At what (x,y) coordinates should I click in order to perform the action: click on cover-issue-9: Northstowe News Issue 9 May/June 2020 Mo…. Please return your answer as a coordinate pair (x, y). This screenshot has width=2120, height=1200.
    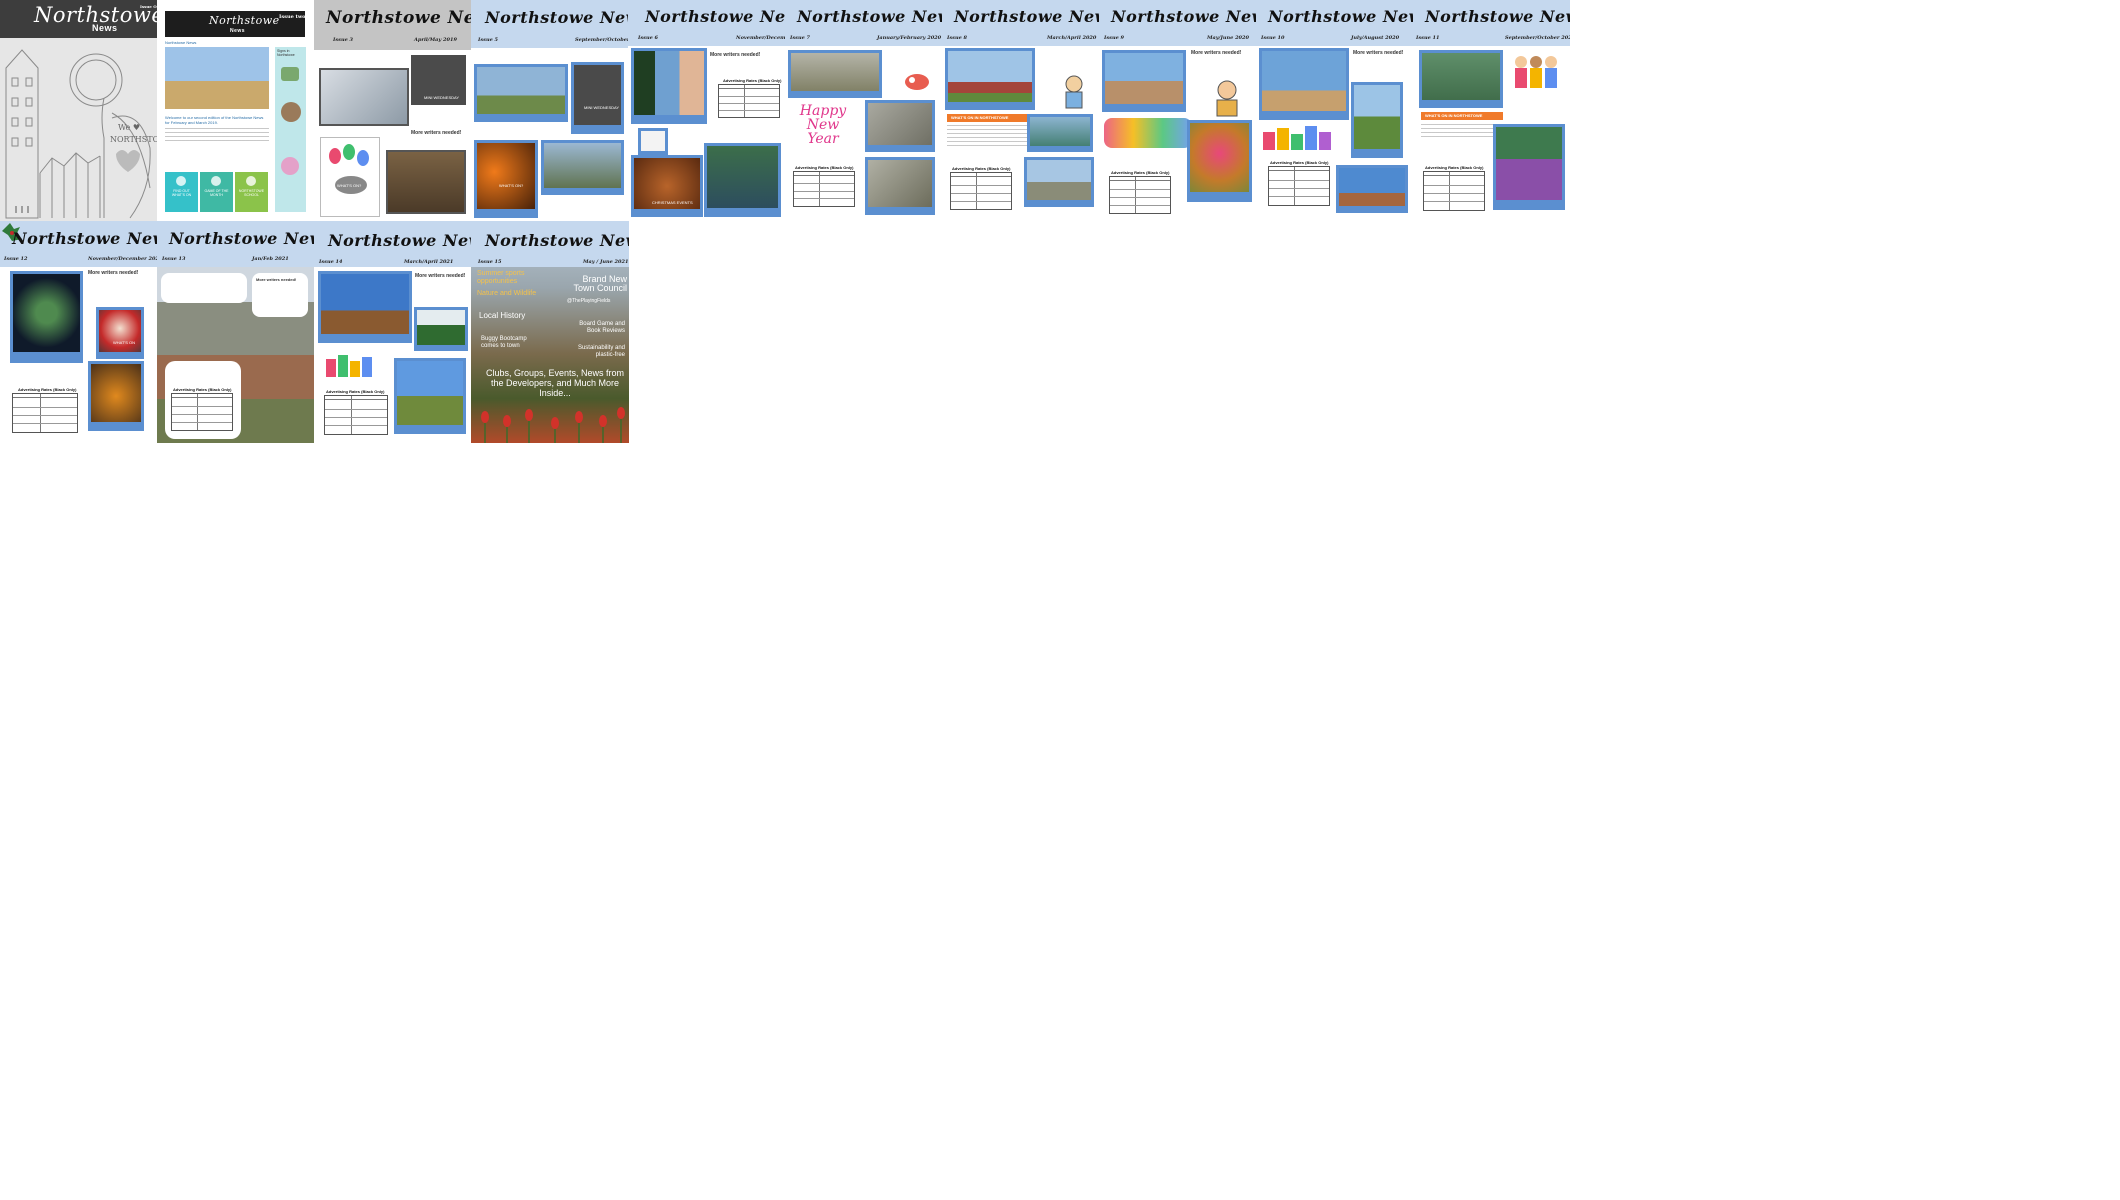
    Looking at the image, I should click on (1177, 110).